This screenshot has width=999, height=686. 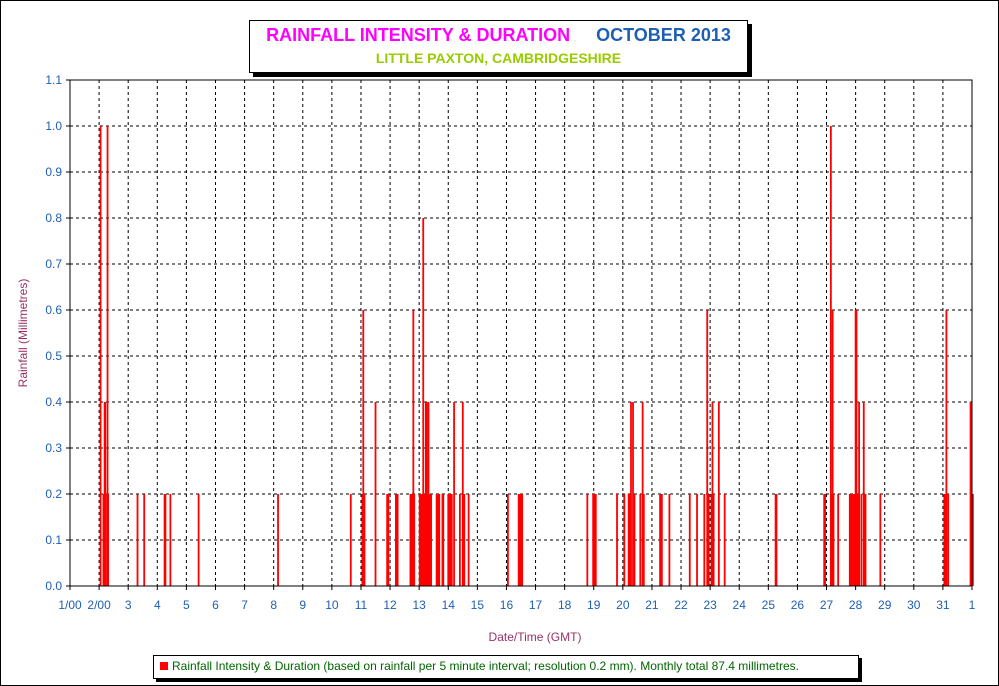 What do you see at coordinates (943, 605) in the screenshot?
I see `x-tick-label: 31` at bounding box center [943, 605].